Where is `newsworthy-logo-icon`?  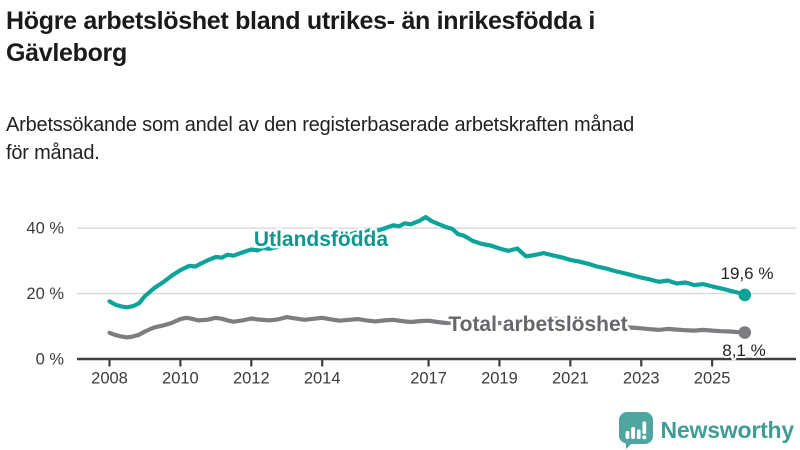 newsworthy-logo-icon is located at coordinates (635, 430).